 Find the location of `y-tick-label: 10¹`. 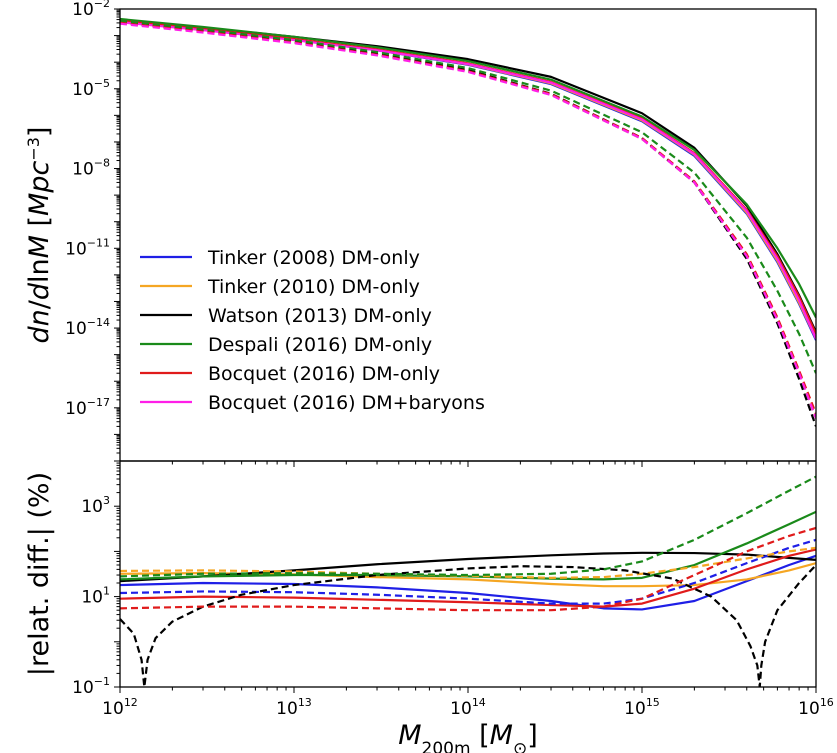

y-tick-label: 10¹ is located at coordinates (95, 596).